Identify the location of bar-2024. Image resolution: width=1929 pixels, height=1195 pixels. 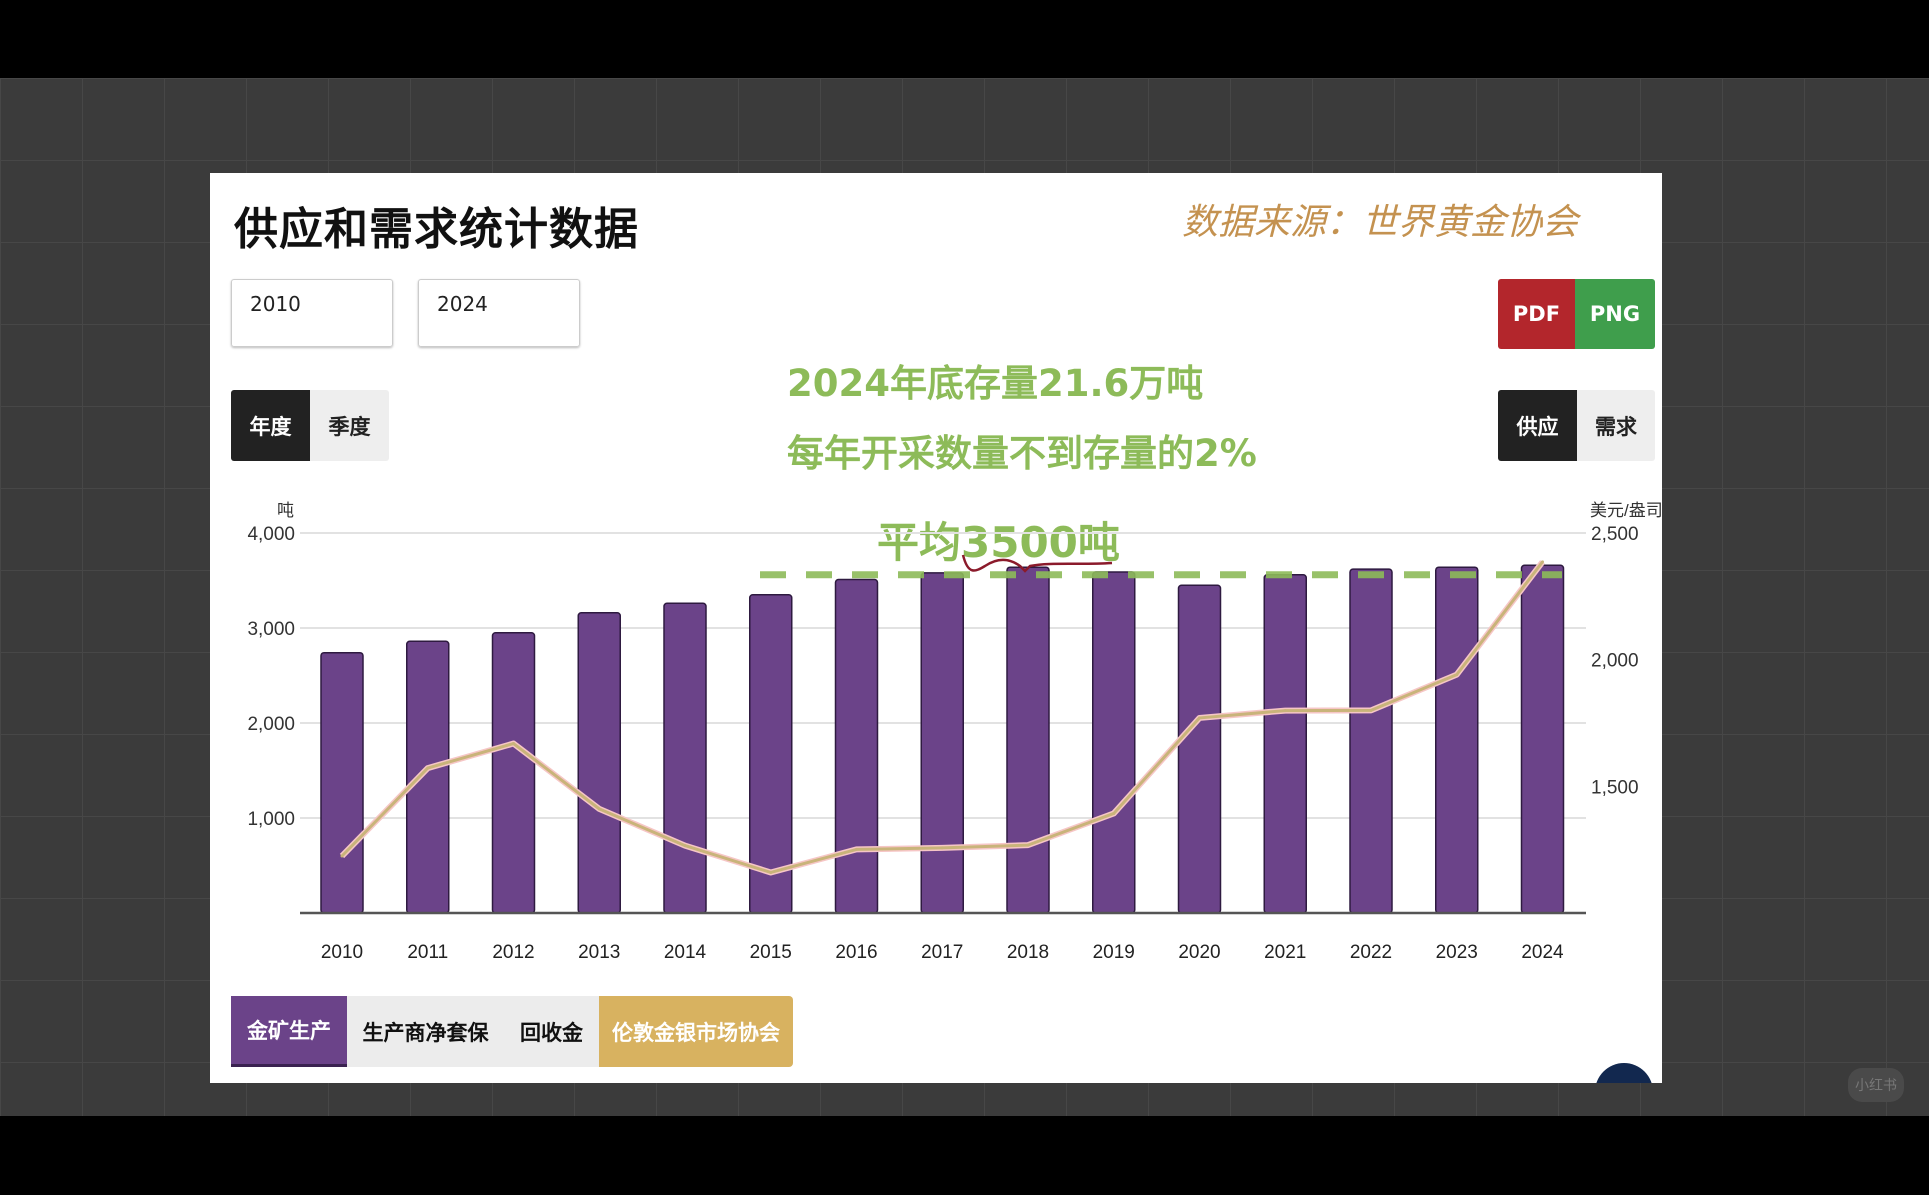
(1542, 739).